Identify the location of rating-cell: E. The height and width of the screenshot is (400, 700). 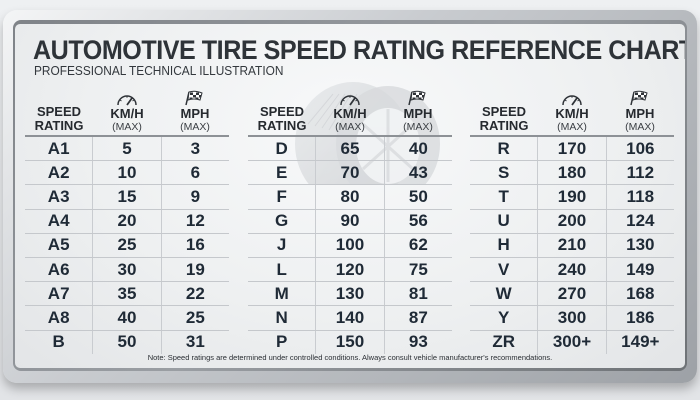
(282, 173).